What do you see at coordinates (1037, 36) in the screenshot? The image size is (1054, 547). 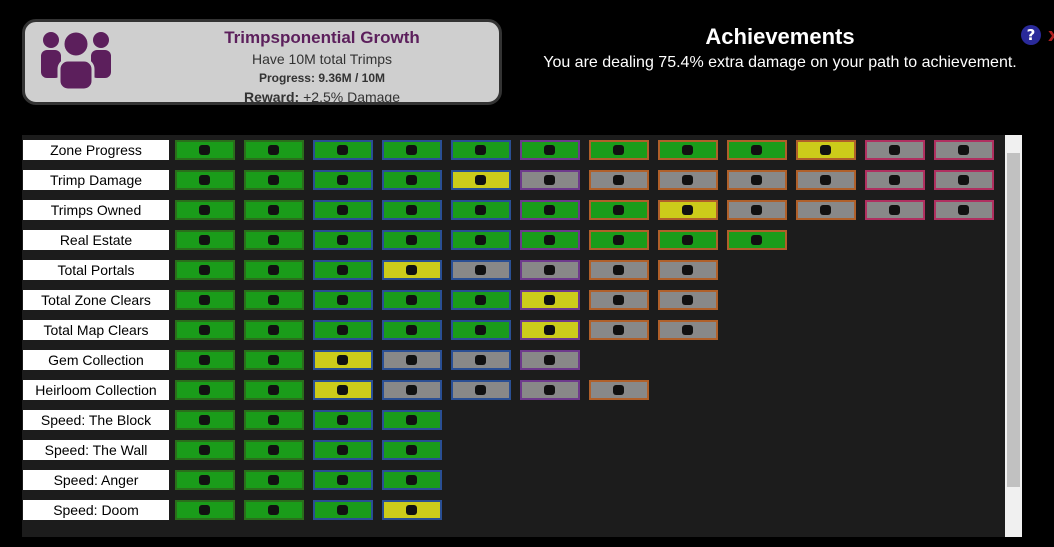 I see `header-buttons: ? x` at bounding box center [1037, 36].